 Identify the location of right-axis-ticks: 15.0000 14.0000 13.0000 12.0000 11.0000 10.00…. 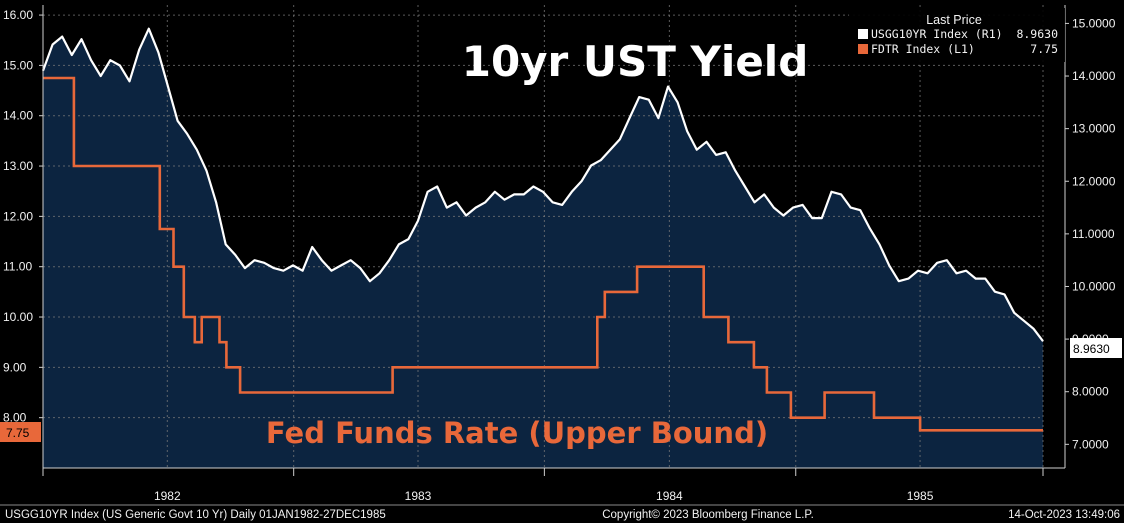
(1090, 233).